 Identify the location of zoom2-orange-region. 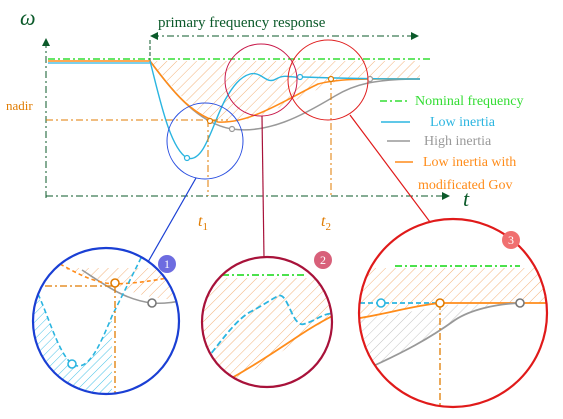
(267, 332).